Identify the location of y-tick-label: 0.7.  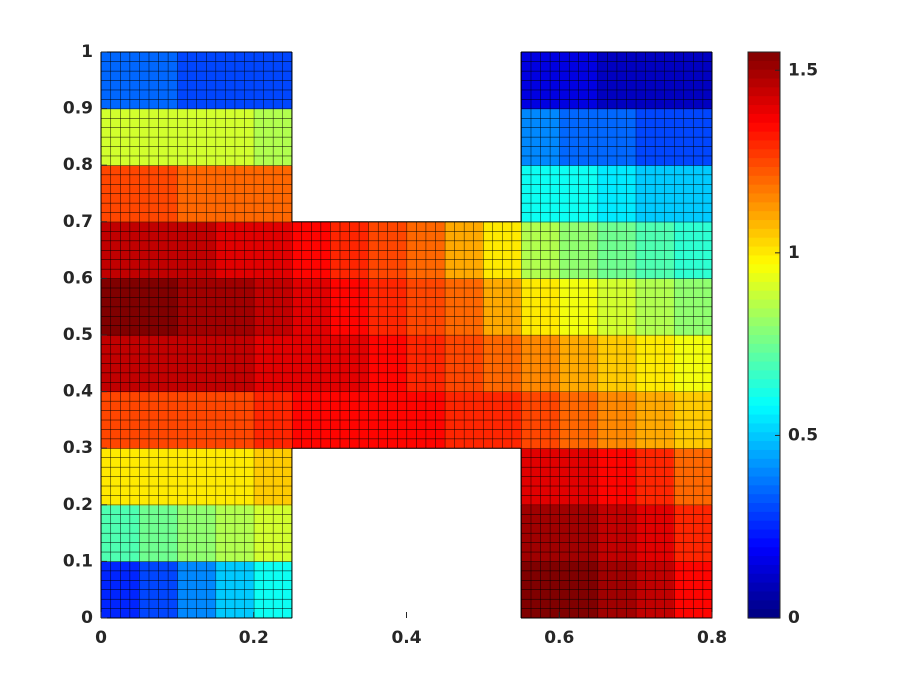
(78, 222).